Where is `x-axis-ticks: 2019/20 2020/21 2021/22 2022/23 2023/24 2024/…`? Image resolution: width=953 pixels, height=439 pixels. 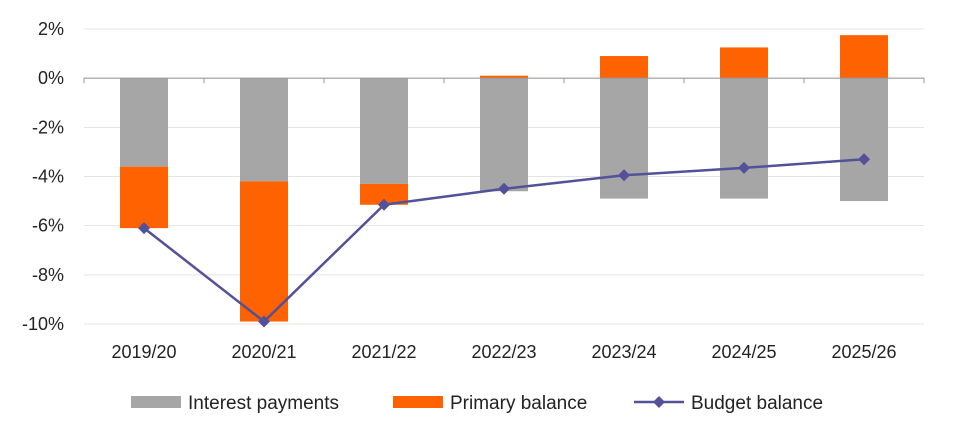 x-axis-ticks: 2019/20 2020/21 2021/22 2022/23 2023/24 2024/… is located at coordinates (503, 352).